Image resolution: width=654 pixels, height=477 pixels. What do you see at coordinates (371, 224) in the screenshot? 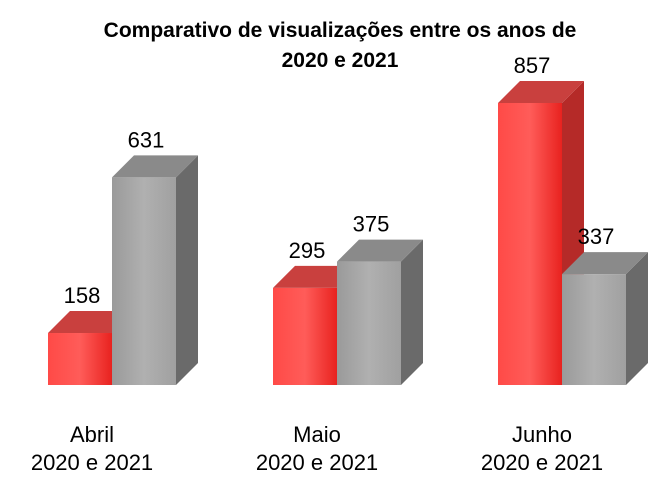
I see `value-label: 375` at bounding box center [371, 224].